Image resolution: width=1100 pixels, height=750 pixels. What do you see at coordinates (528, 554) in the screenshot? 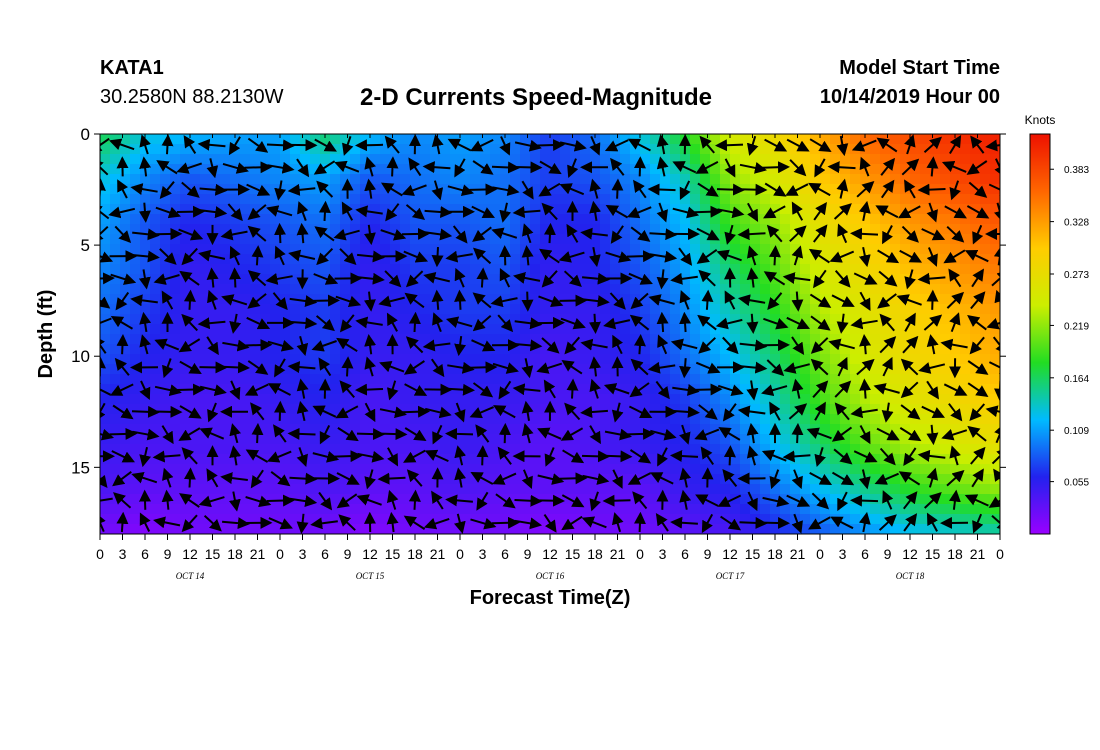
I see `x-tick-label: 9` at bounding box center [528, 554].